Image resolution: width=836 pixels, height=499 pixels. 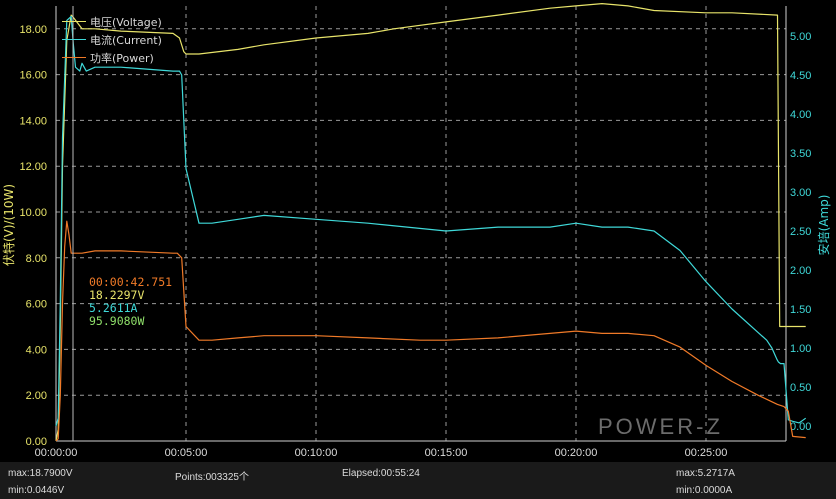 I want to click on stat-max-voltage: max:18.7900V, so click(x=40, y=473).